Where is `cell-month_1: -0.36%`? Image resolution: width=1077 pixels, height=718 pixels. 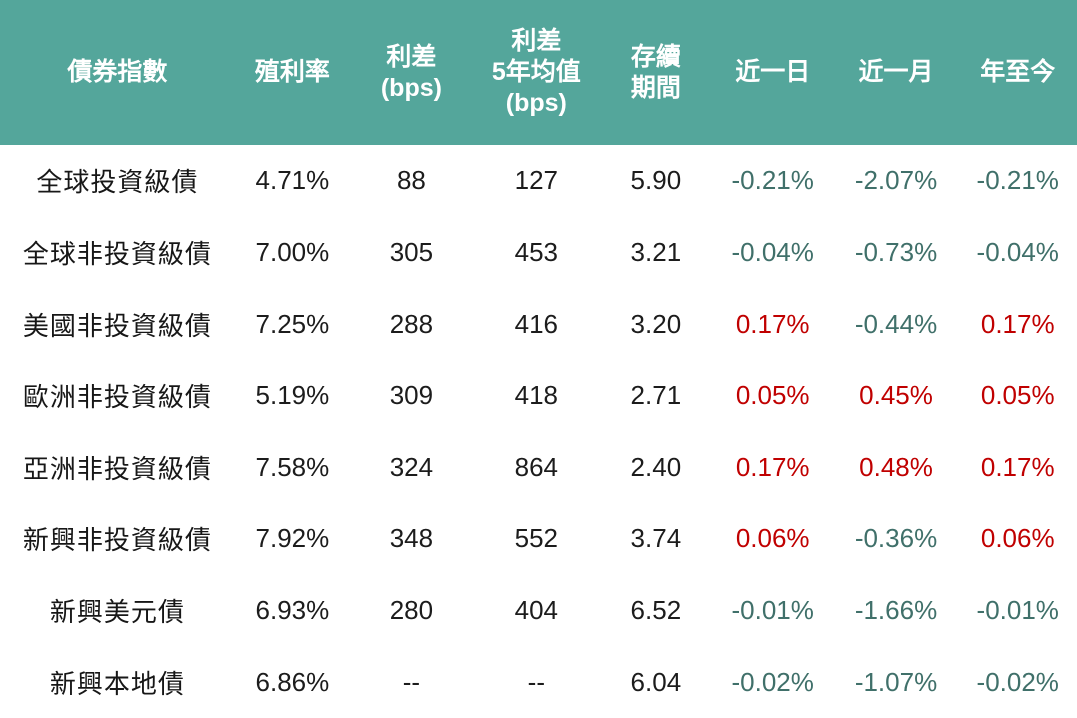 cell-month_1: -0.36% is located at coordinates (896, 538).